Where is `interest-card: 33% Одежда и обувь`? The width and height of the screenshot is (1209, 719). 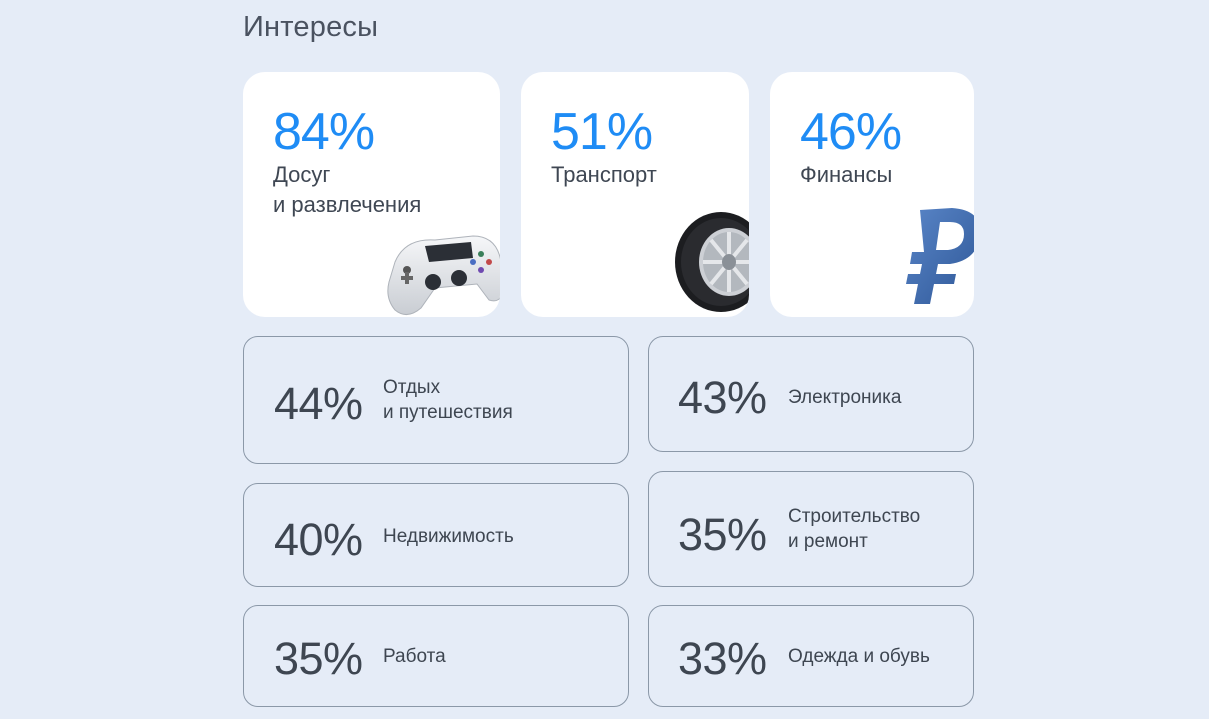
interest-card: 33% Одежда и обувь is located at coordinates (811, 656).